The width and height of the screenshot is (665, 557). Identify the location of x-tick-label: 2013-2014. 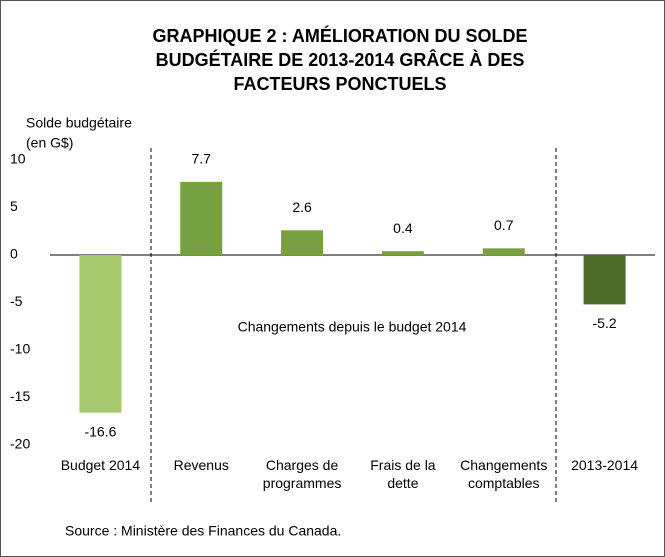
(604, 465).